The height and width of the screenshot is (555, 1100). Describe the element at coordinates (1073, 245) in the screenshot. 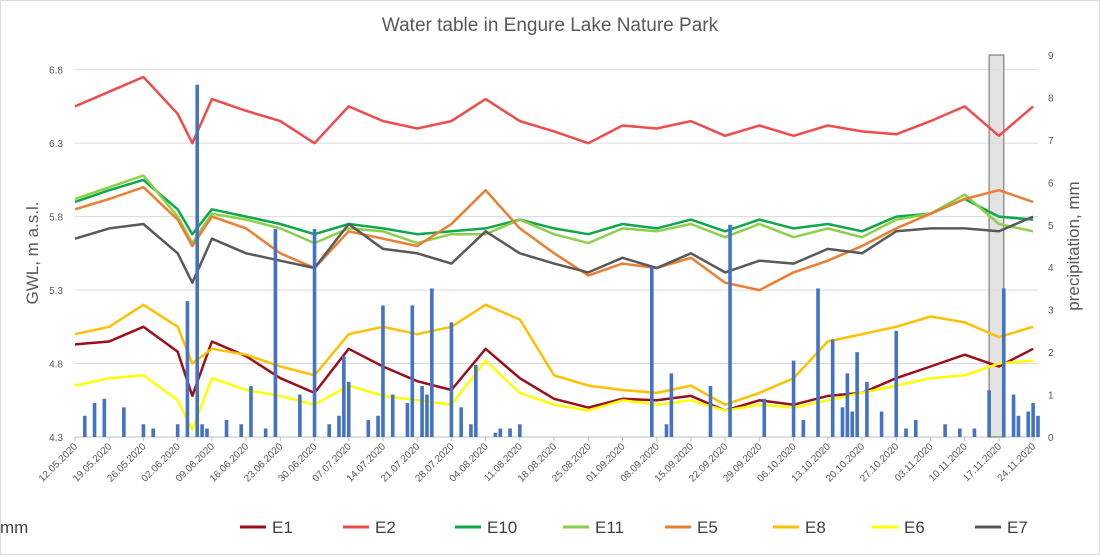

I see `y2-axis-title: precipitation, mm` at that location.